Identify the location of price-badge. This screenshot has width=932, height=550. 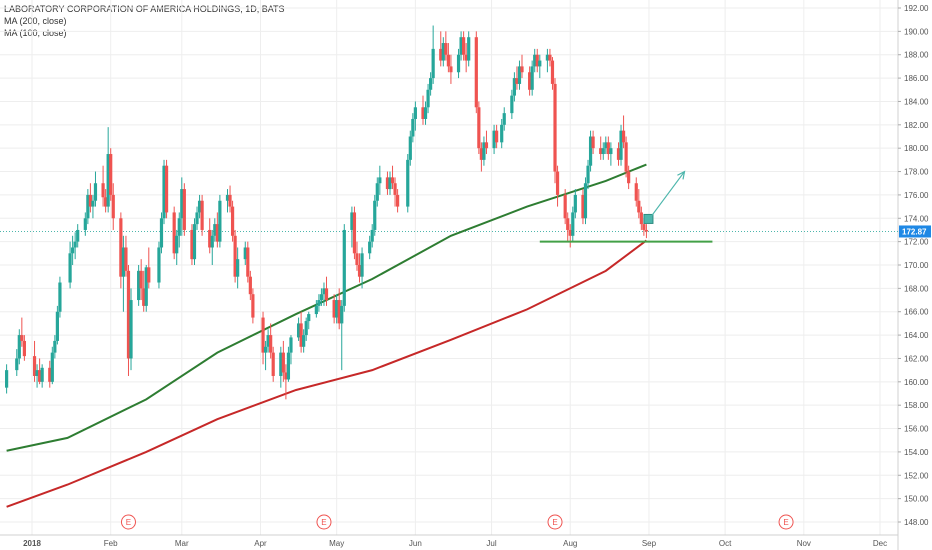
(915, 231).